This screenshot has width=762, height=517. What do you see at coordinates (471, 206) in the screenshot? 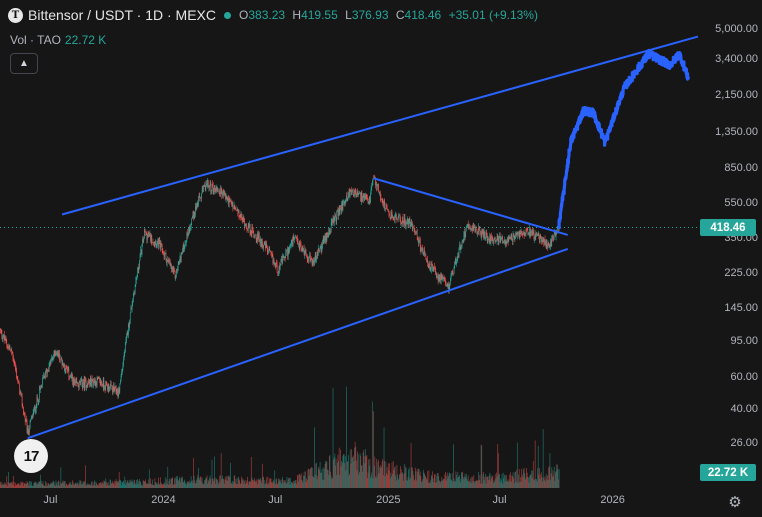
I see `wedge-upper-trendline` at bounding box center [471, 206].